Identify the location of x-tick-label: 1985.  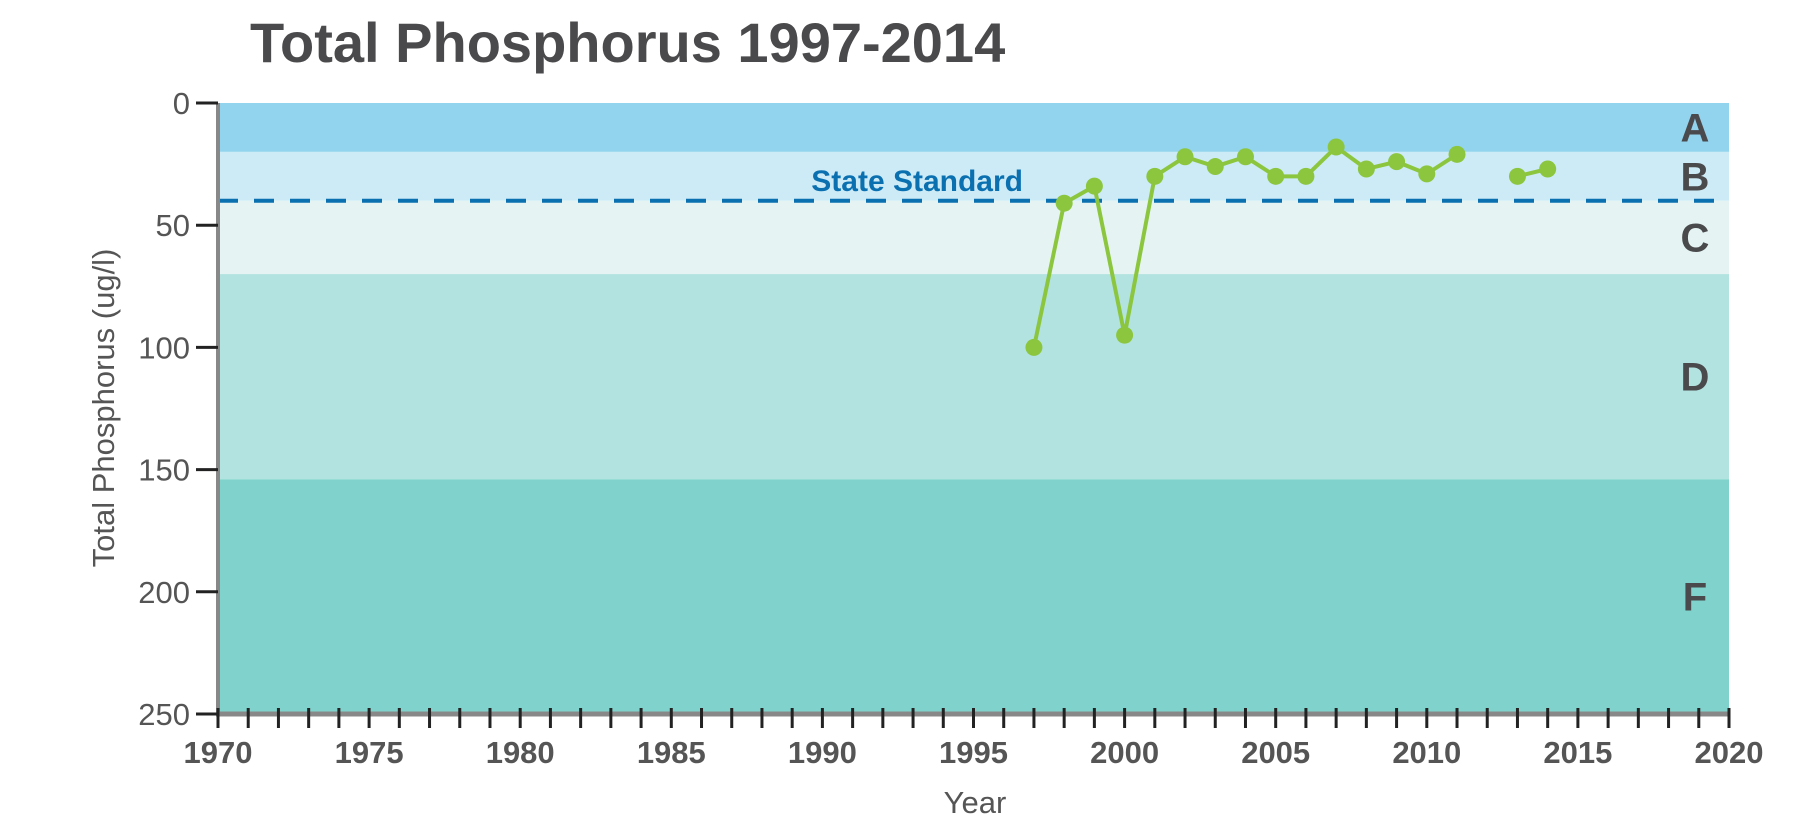
(671, 752).